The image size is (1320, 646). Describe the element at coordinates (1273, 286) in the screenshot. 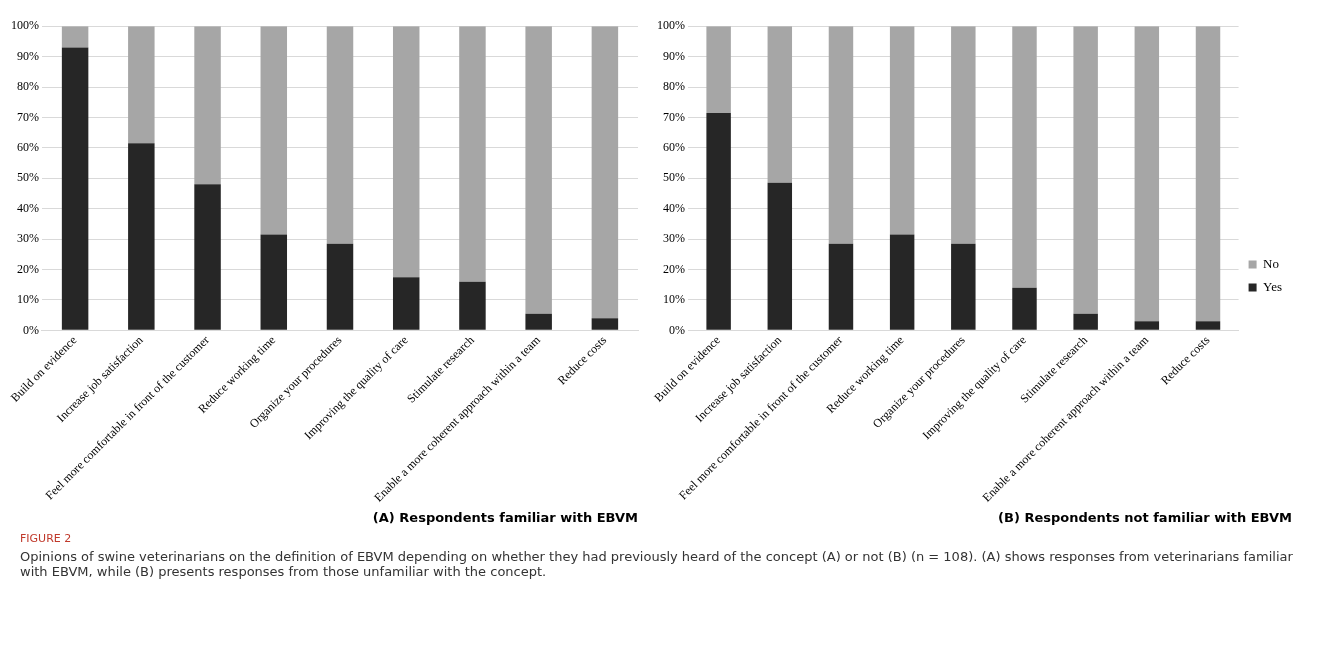

I see `legend-label: Yes` at that location.